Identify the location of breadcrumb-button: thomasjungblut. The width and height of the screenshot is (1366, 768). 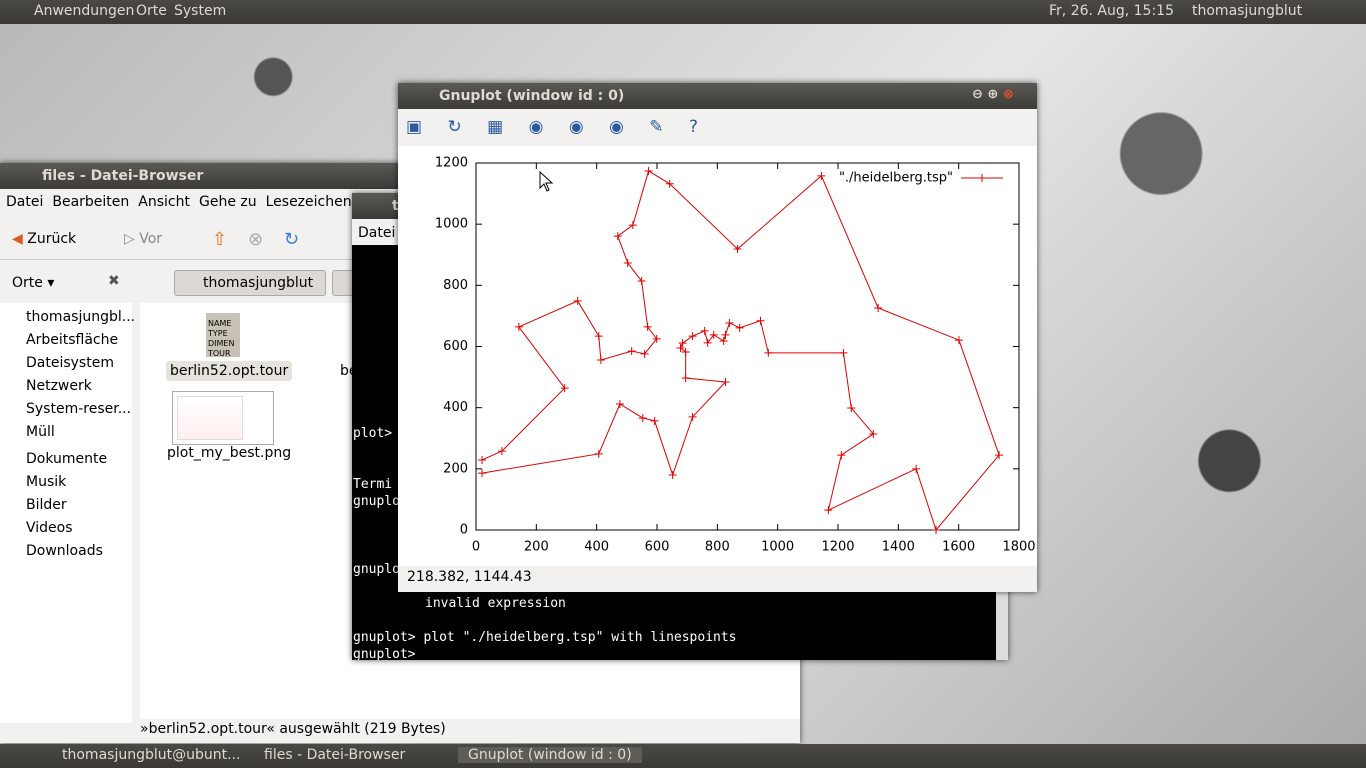
(250, 283).